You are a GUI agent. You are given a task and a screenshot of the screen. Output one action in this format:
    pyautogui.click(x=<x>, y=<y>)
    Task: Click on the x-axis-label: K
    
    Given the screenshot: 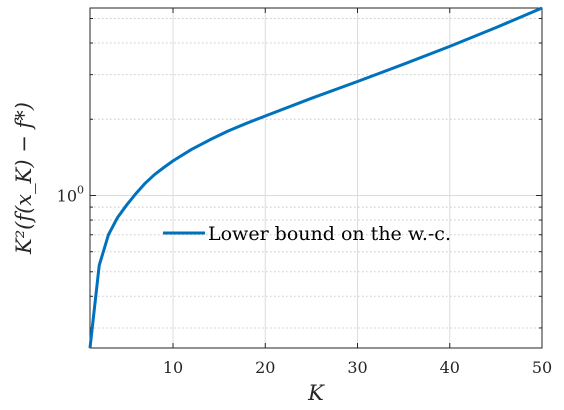 What is the action you would take?
    pyautogui.click(x=316, y=393)
    